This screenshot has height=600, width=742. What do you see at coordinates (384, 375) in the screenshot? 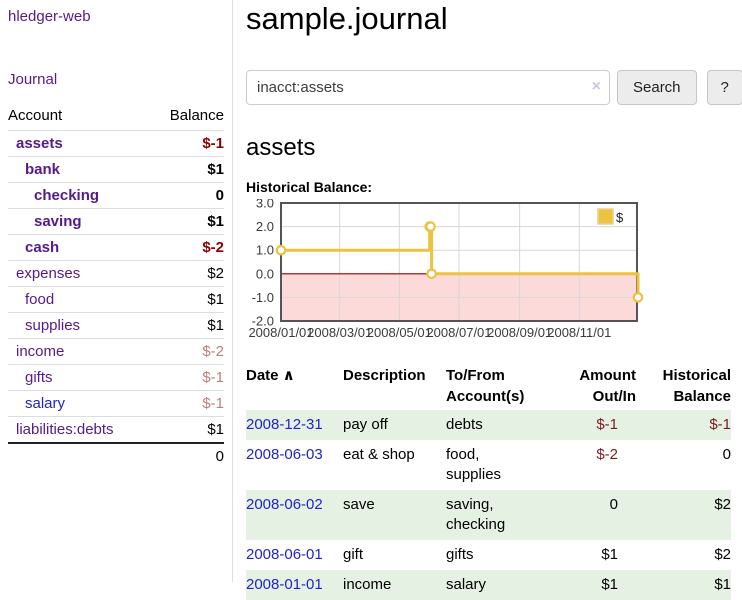
I see `register-col-description: Description` at bounding box center [384, 375].